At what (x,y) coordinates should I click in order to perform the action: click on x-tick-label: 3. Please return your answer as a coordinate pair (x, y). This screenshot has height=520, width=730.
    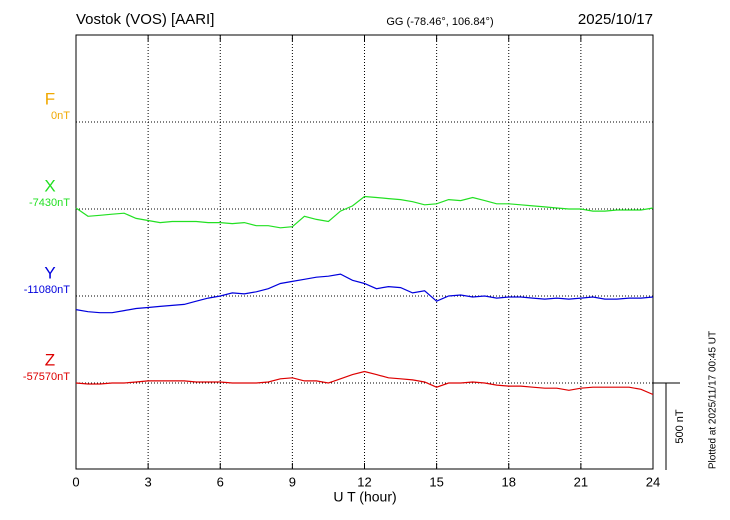
    Looking at the image, I should click on (148, 481).